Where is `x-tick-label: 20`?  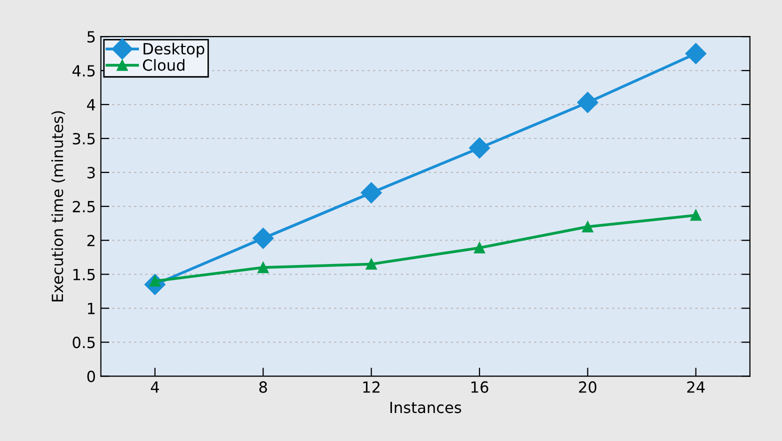 x-tick-label: 20 is located at coordinates (587, 387).